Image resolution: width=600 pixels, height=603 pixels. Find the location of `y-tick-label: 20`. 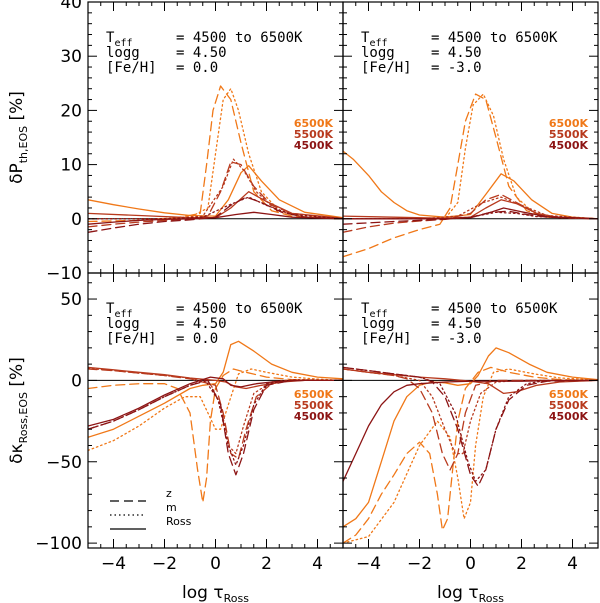

y-tick-label: 20 is located at coordinates (71, 111).